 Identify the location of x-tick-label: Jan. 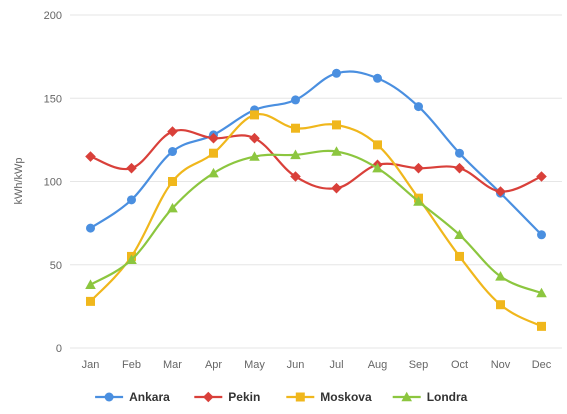
(91, 365).